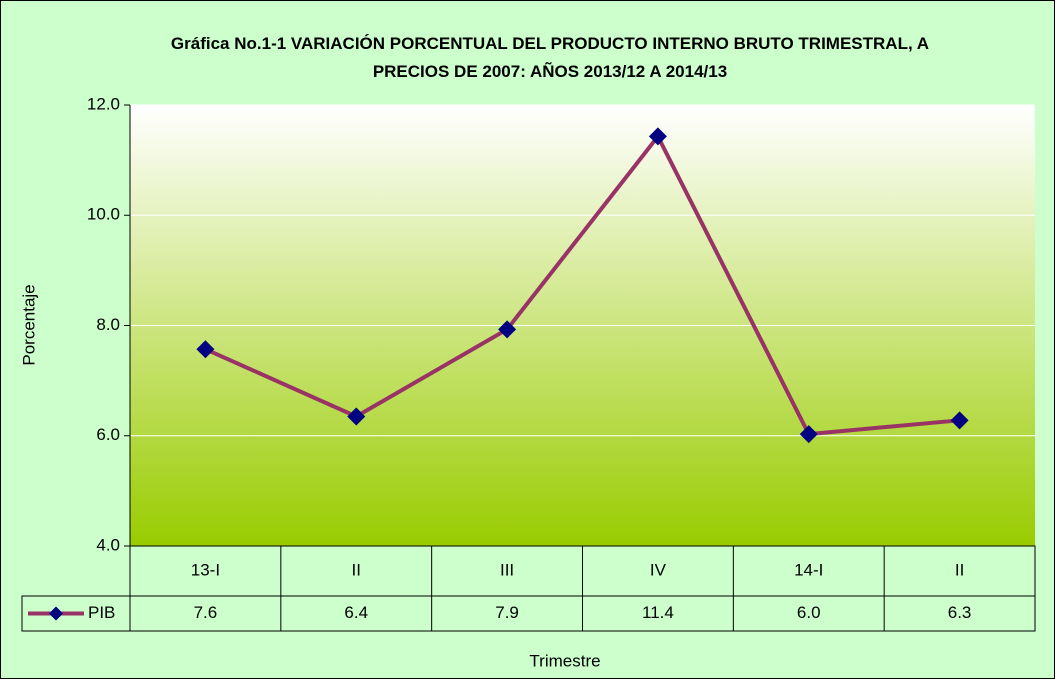 Image resolution: width=1055 pixels, height=679 pixels. What do you see at coordinates (103, 214) in the screenshot?
I see `y-tick-label: 10.0` at bounding box center [103, 214].